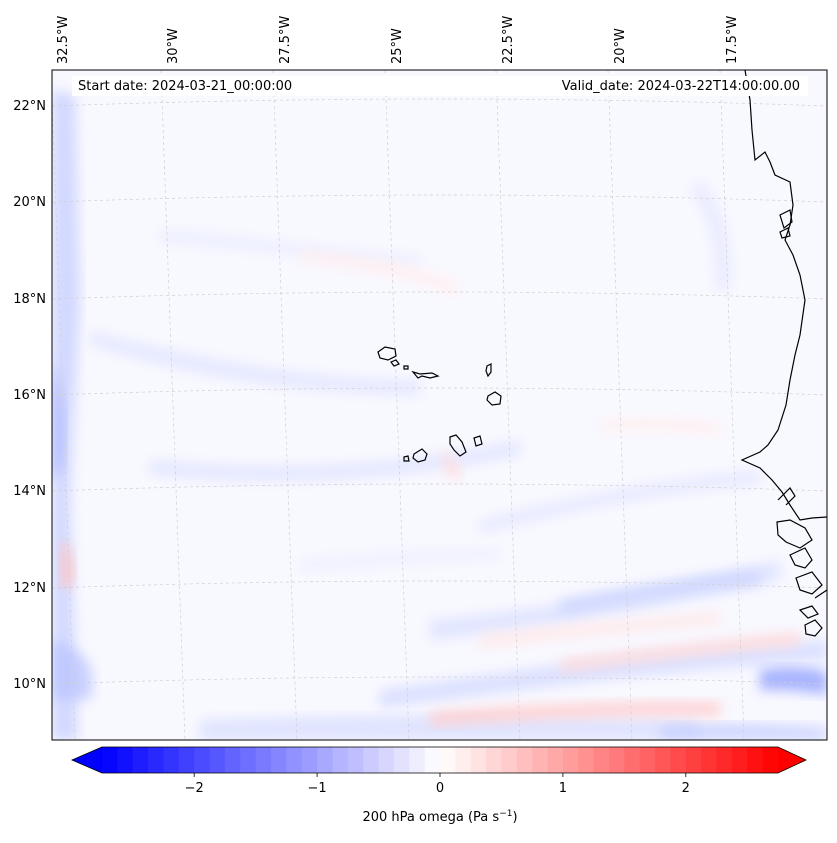  Describe the element at coordinates (478, 441) in the screenshot. I see `island-maio` at that location.